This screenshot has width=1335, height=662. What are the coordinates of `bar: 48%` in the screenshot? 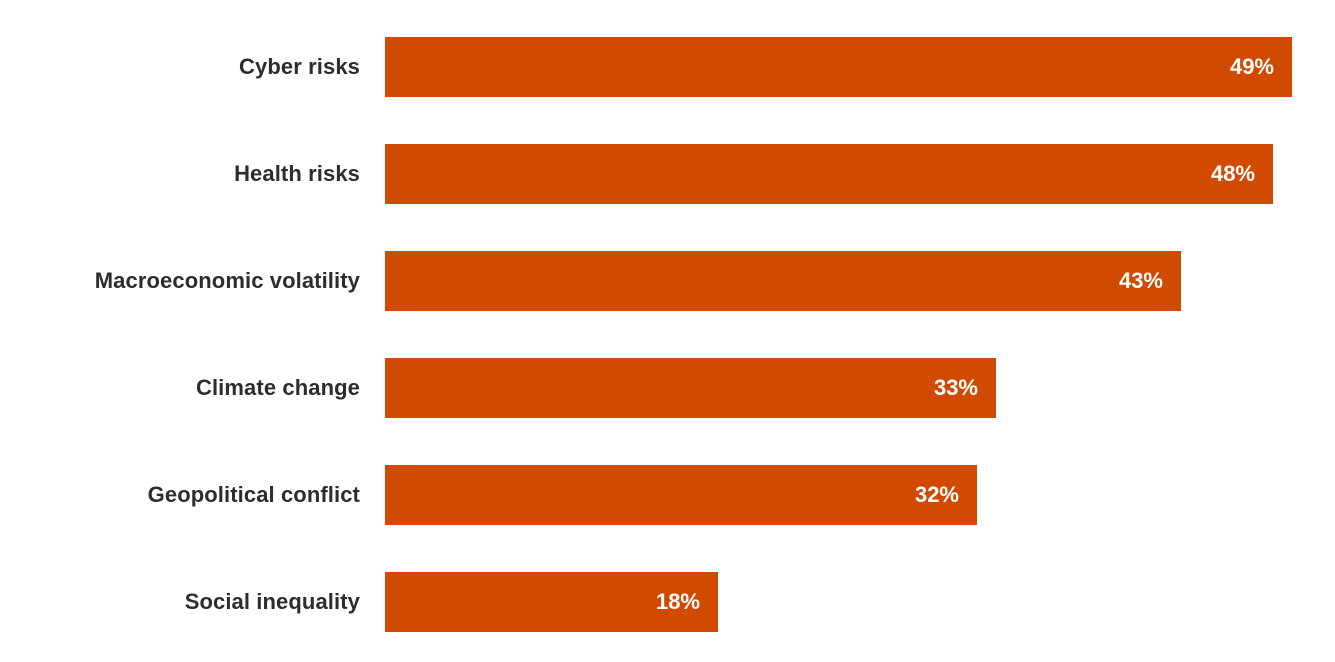 It's located at (829, 174).